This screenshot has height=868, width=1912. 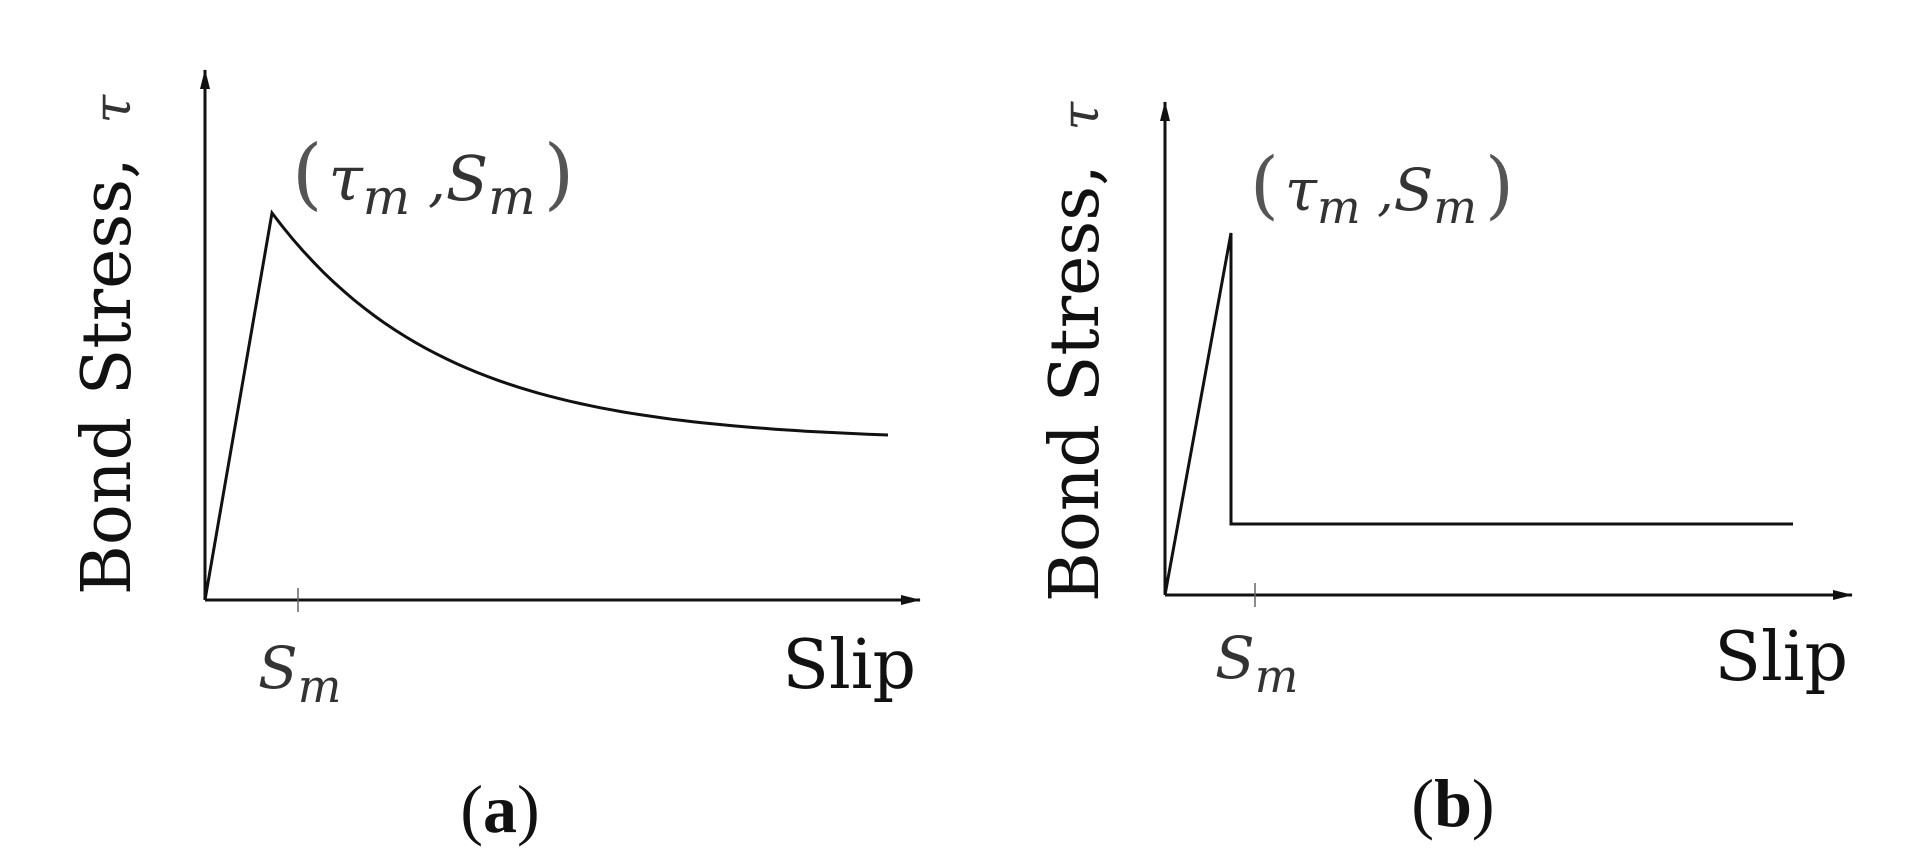 I want to click on panel-caption-a: (a), so click(x=499, y=809).